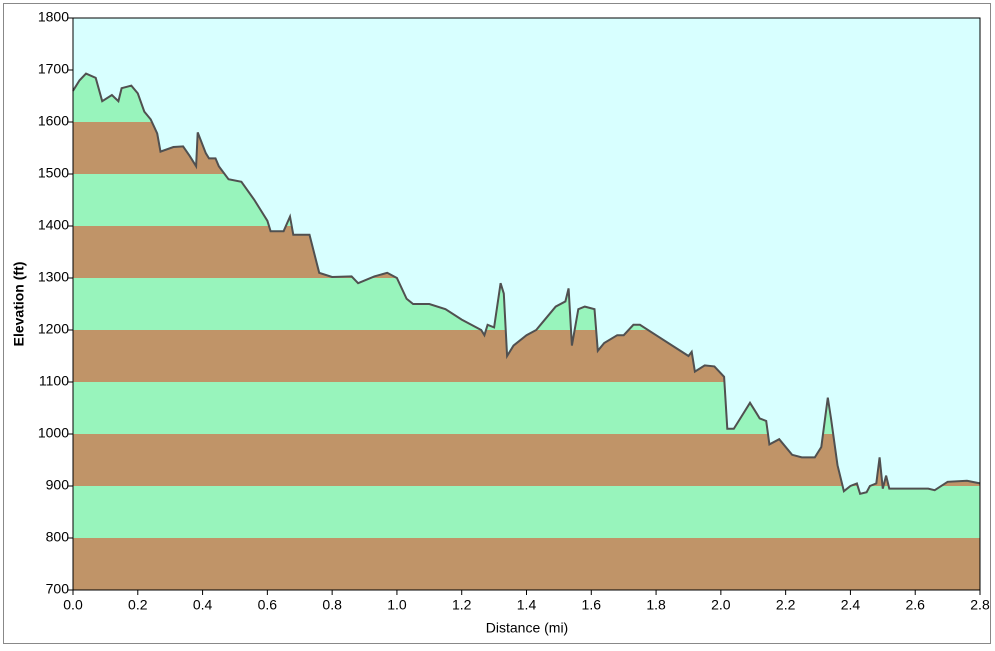 Image resolution: width=995 pixels, height=651 pixels. I want to click on x-tick-label: 1.4, so click(527, 605).